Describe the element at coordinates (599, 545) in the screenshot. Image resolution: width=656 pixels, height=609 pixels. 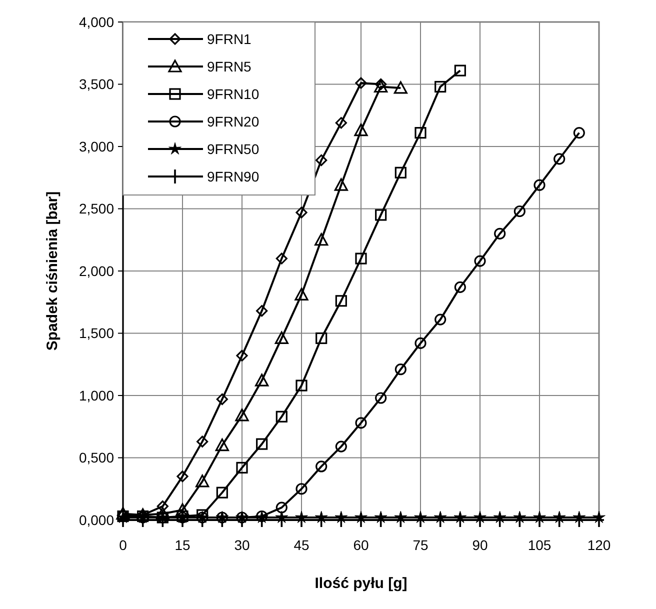
I see `x-tick-label: 120` at that location.